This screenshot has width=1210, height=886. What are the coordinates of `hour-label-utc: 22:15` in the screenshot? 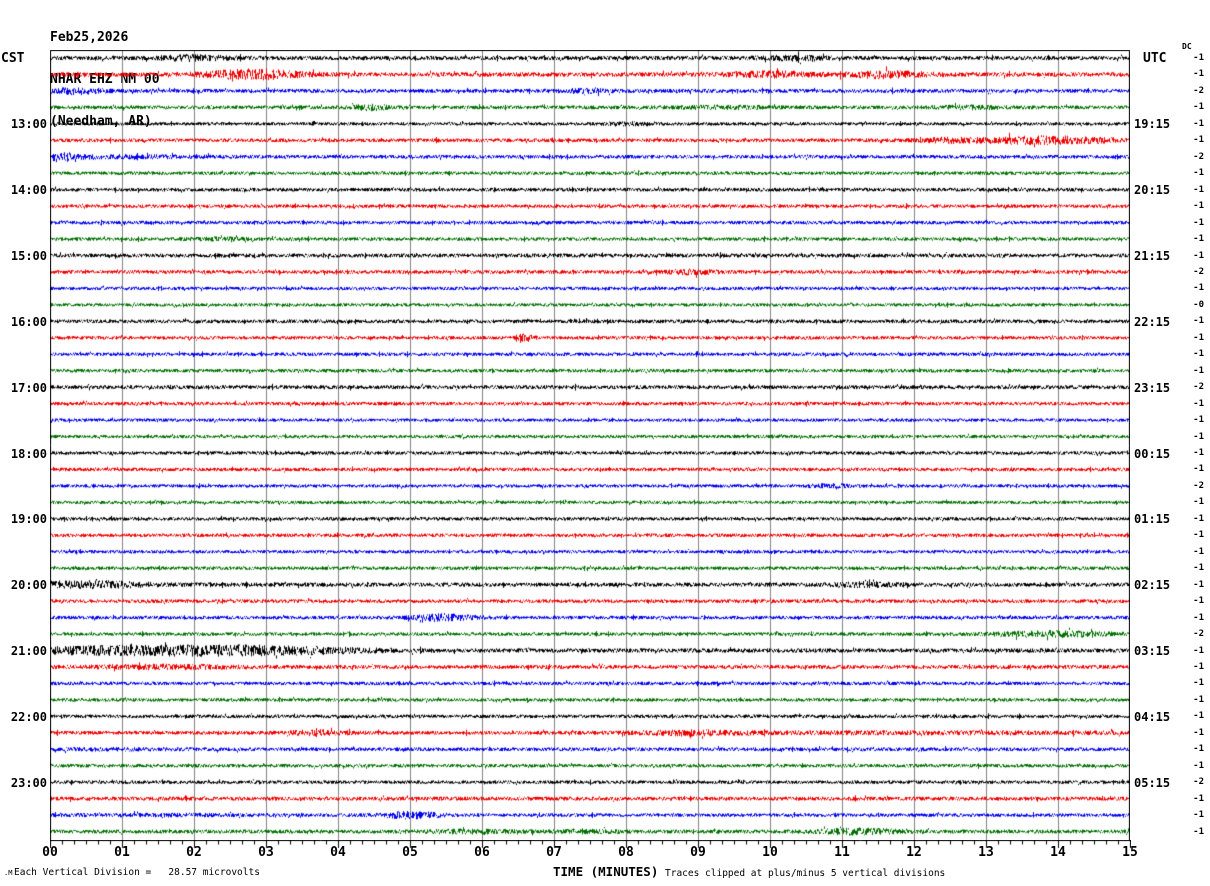 It's located at (1152, 321).